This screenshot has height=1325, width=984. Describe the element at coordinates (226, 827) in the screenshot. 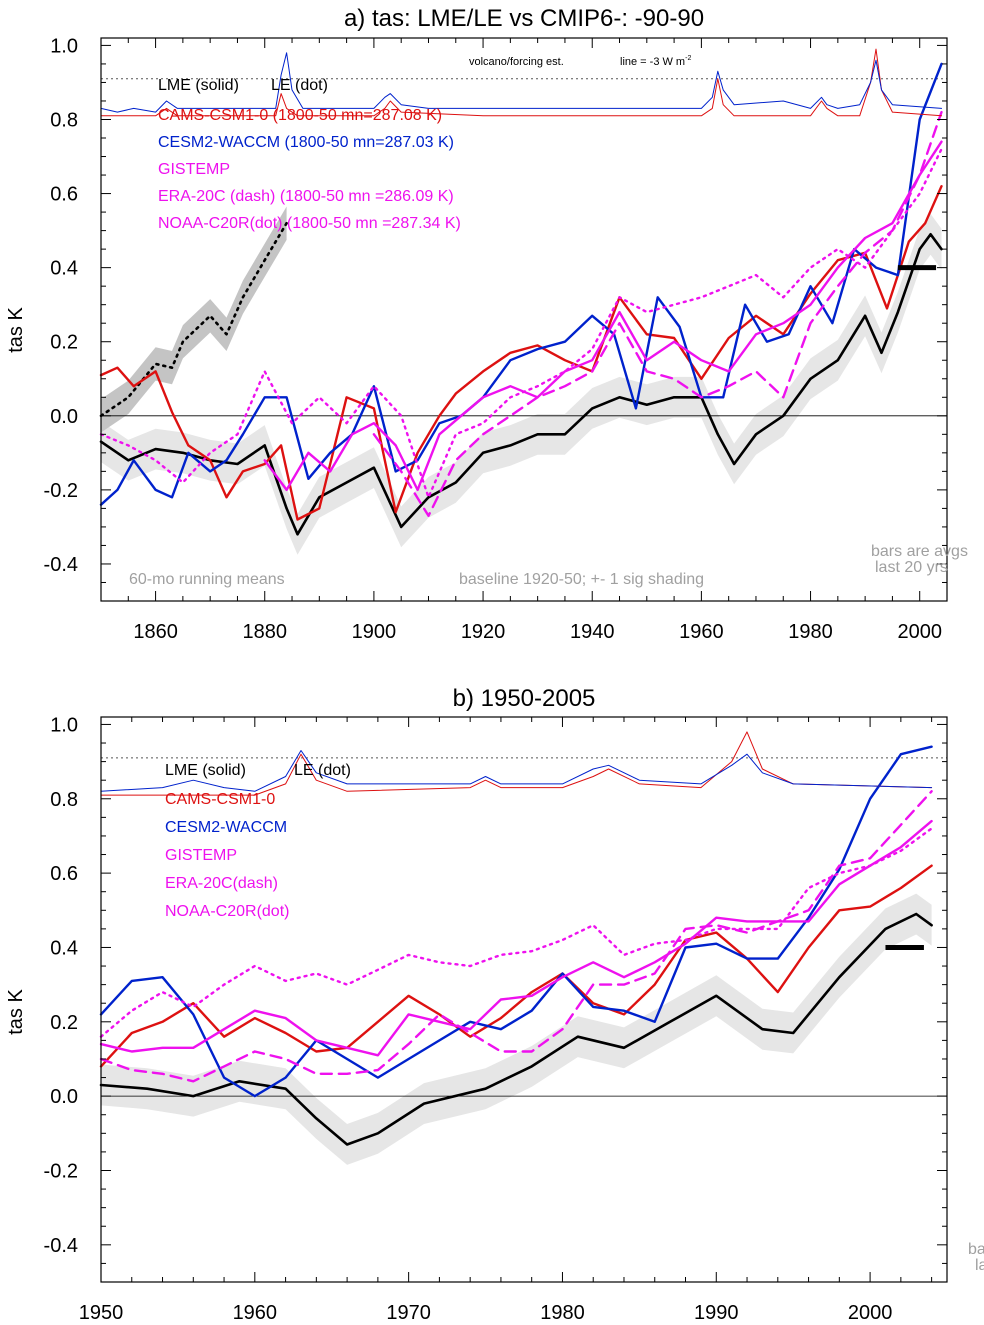

I see `legend-b-cesm: CESM2-WACCM` at that location.